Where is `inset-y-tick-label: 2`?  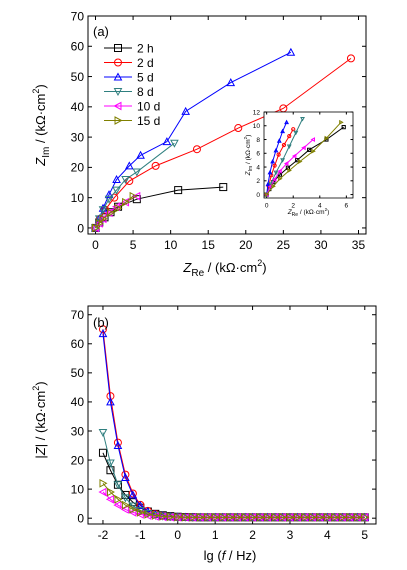 inset-y-tick-label: 2 is located at coordinates (258, 181).